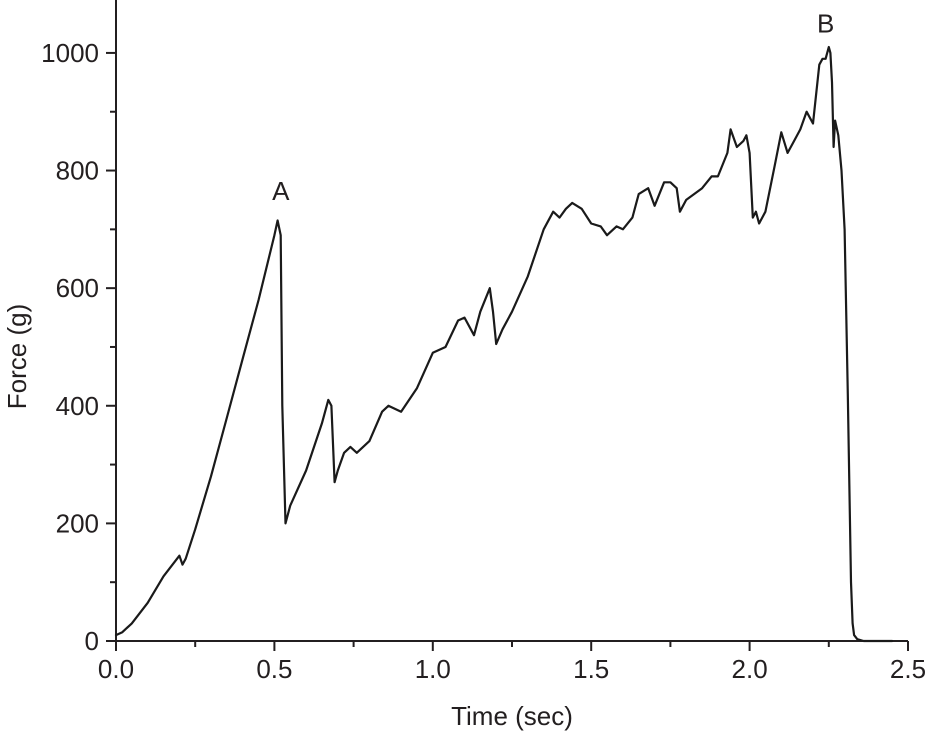 This screenshot has width=928, height=734. Describe the element at coordinates (77, 171) in the screenshot. I see `y-tick-label: 800` at that location.